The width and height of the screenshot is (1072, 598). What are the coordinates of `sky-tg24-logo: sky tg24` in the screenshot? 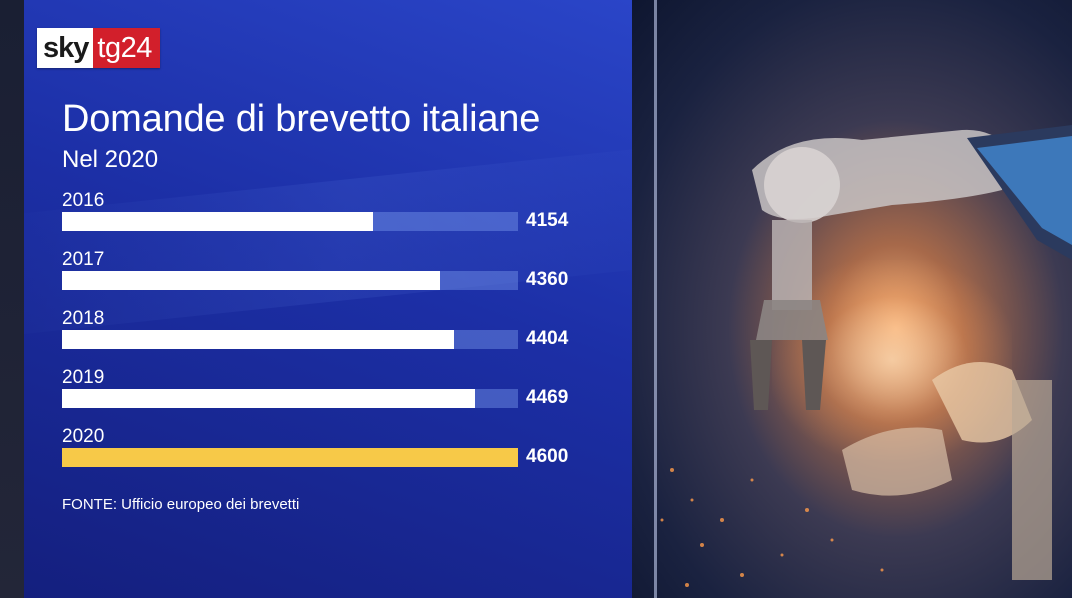 It's located at (98, 48).